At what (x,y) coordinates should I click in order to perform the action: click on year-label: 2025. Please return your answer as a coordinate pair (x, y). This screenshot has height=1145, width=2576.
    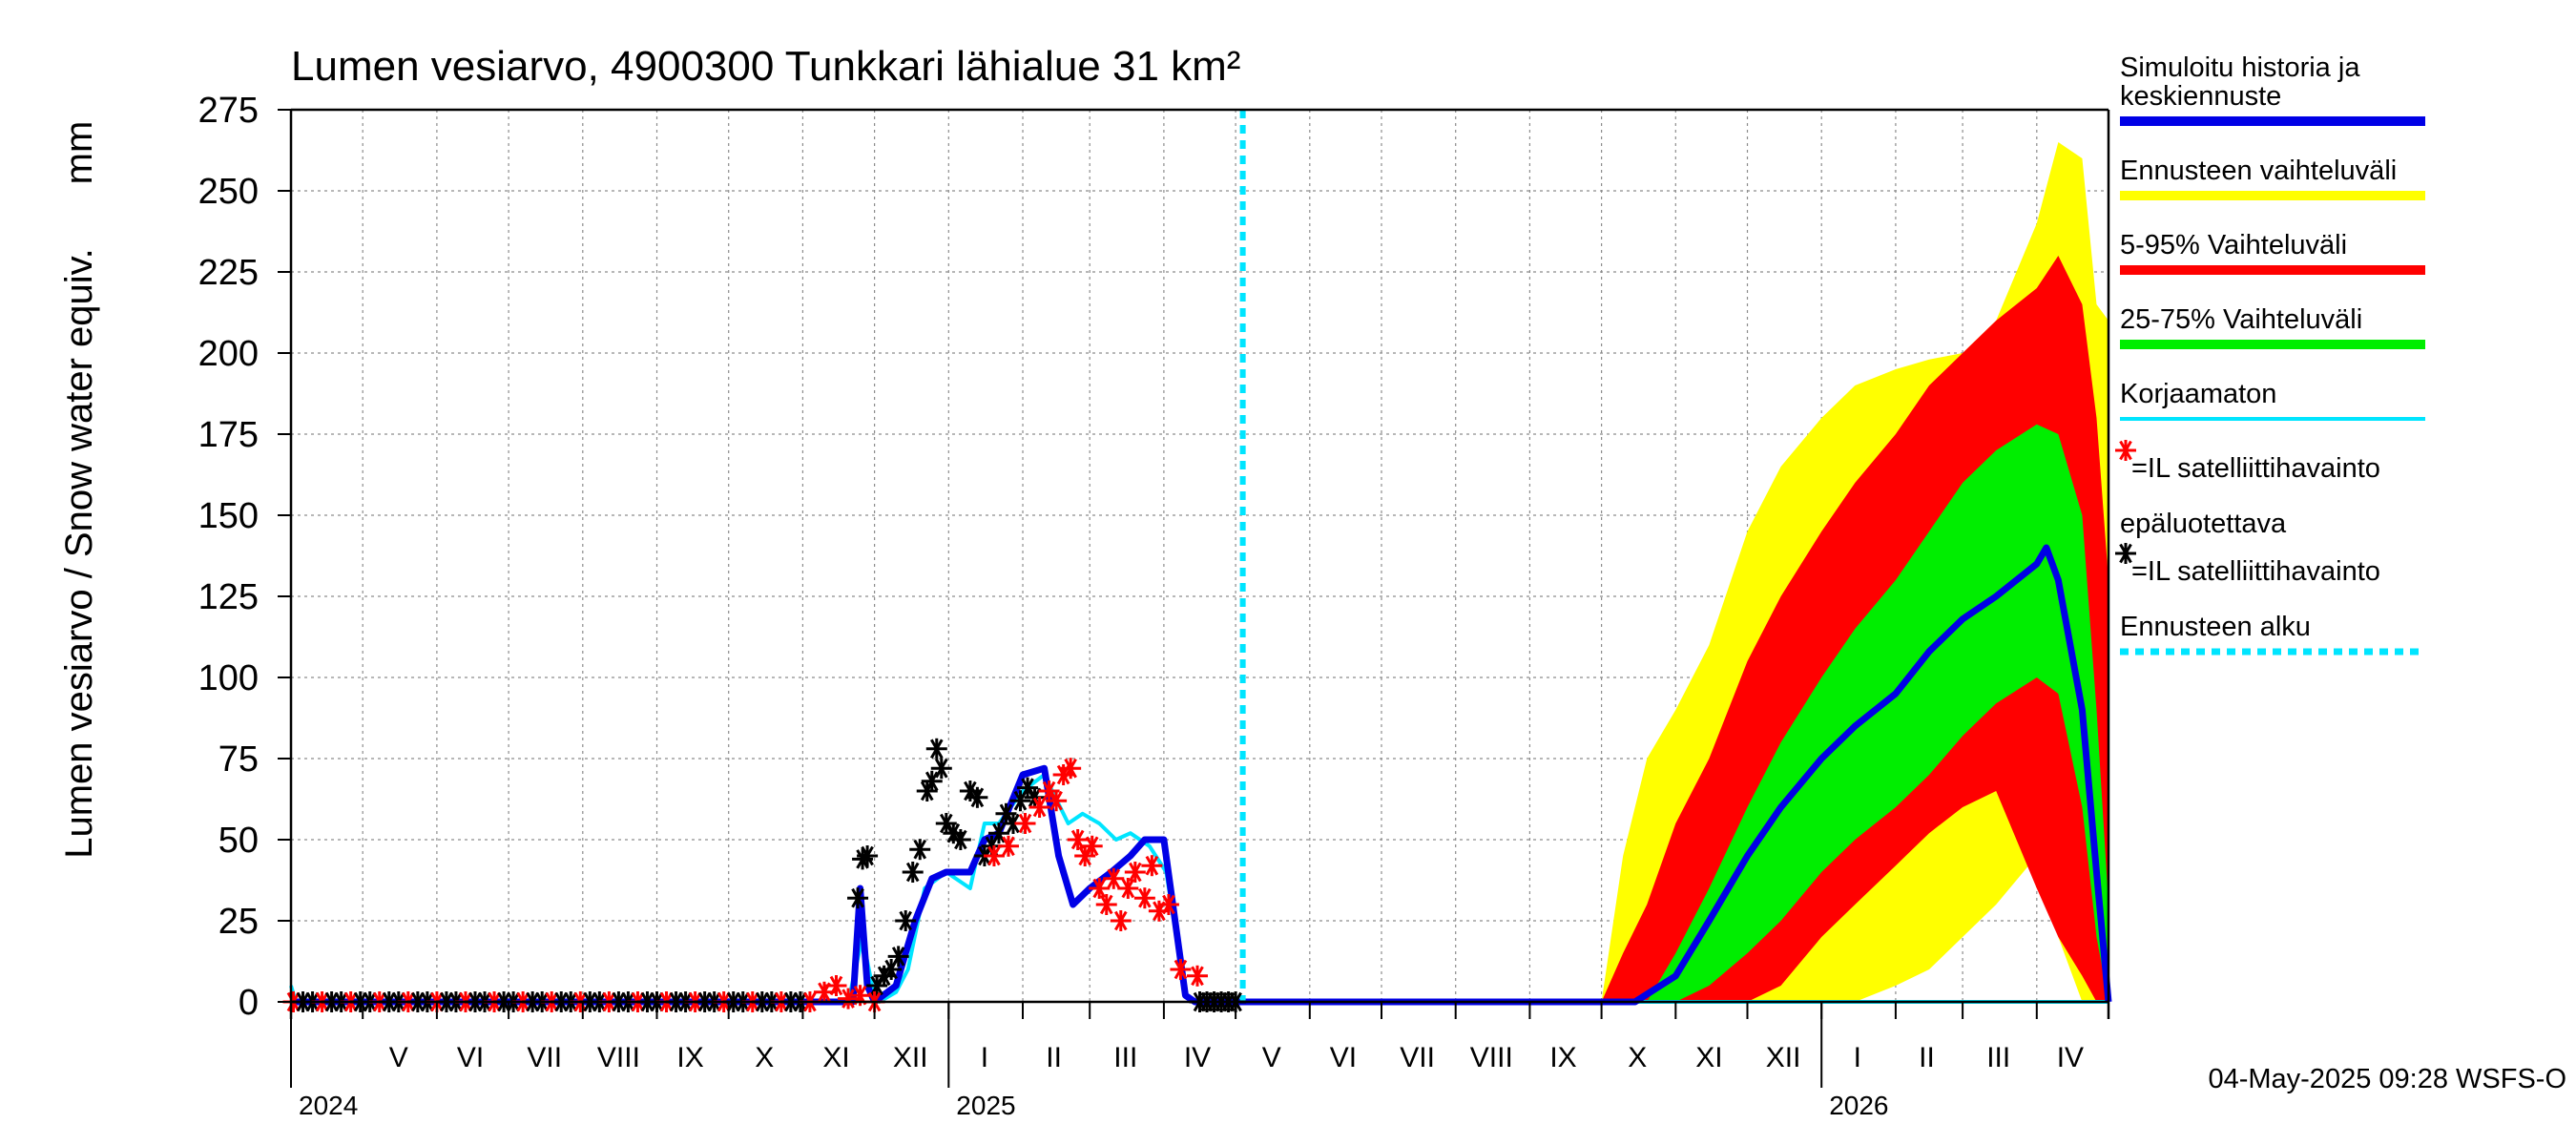
    Looking at the image, I should click on (985, 1105).